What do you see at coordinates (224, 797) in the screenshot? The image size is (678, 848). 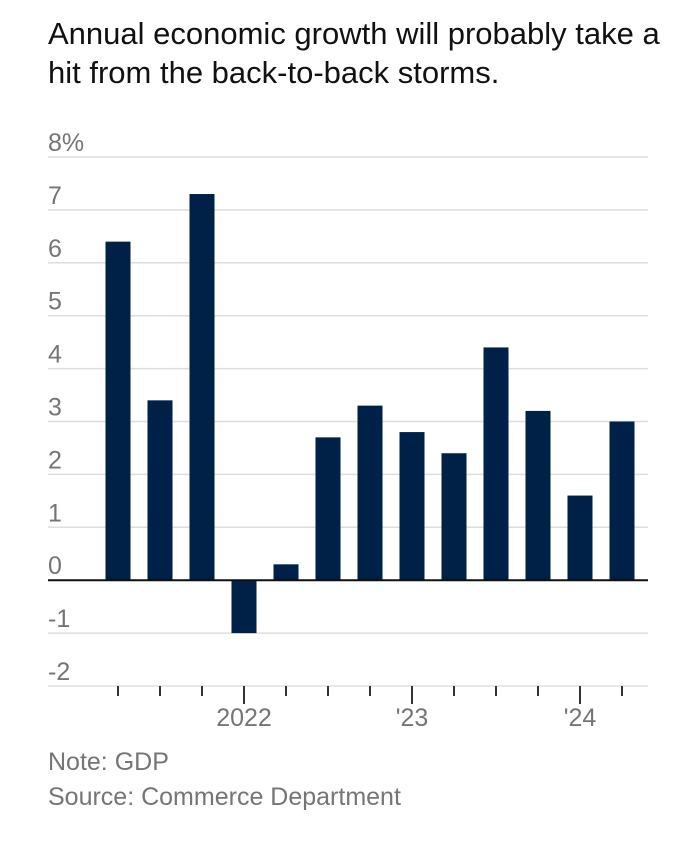 I see `chart-source: Source: Commerce Department` at bounding box center [224, 797].